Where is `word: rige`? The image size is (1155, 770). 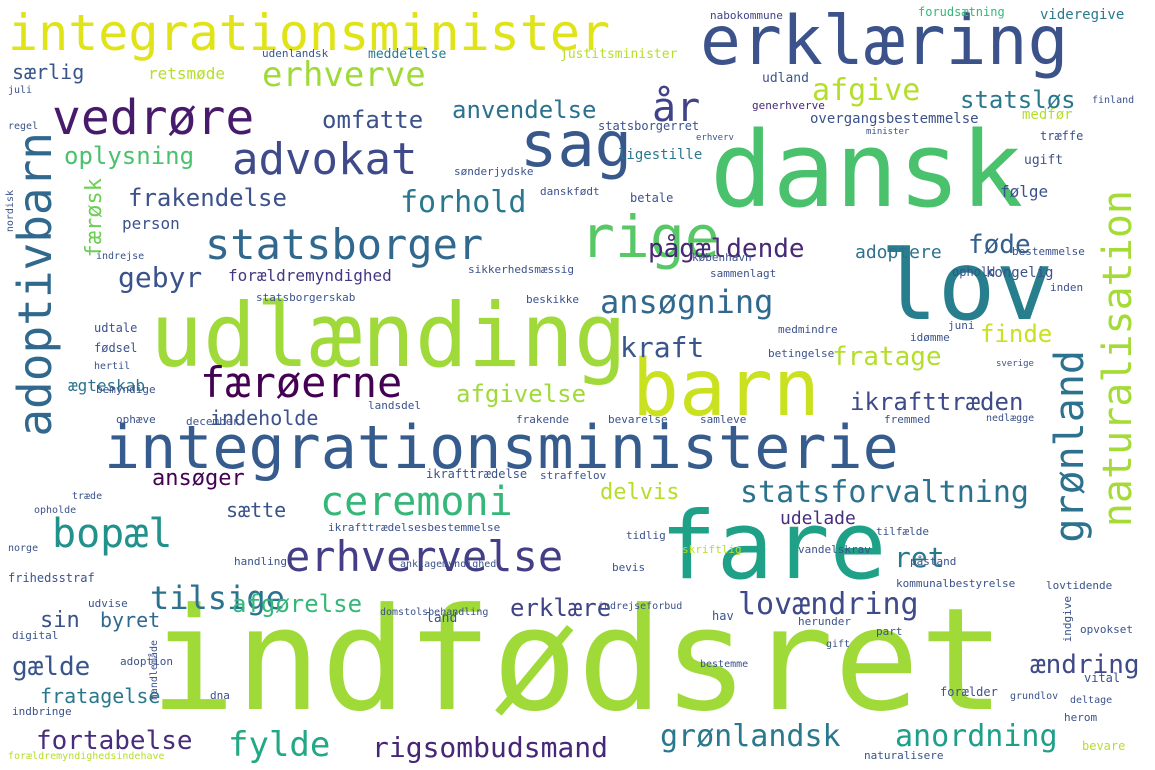 word: rige is located at coordinates (650, 237).